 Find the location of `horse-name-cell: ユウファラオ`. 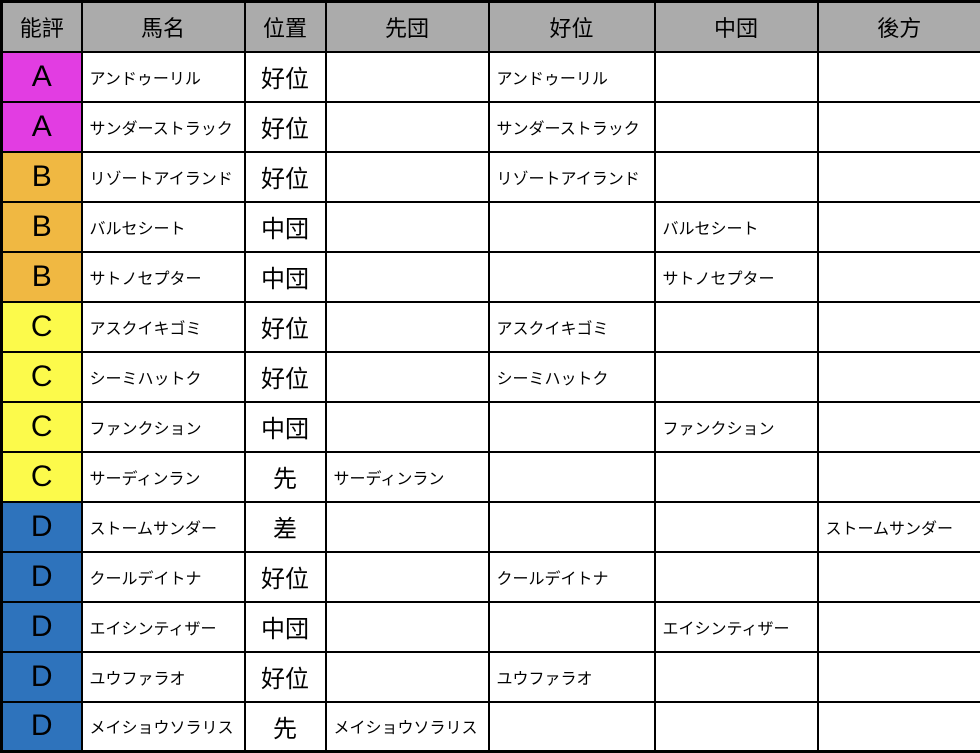

horse-name-cell: ユウファラオ is located at coordinates (163, 677).